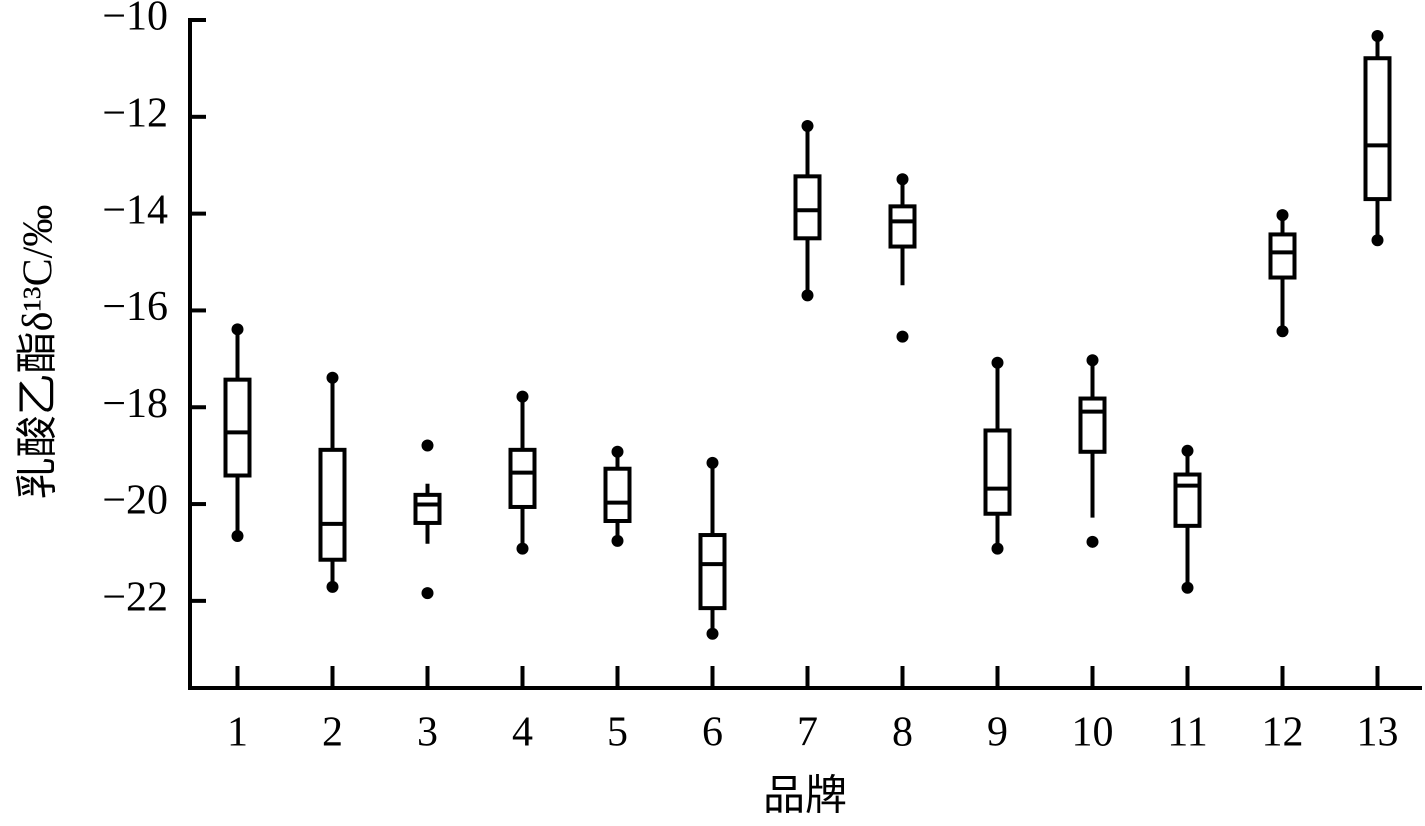 The width and height of the screenshot is (1425, 826). I want to click on x-tick-label: 4, so click(522, 733).